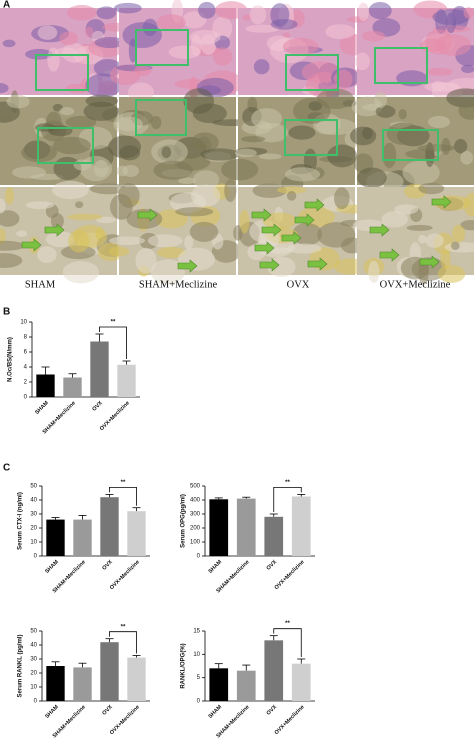  What do you see at coordinates (26, 383) in the screenshot?
I see `y-tick-label: 2` at bounding box center [26, 383].